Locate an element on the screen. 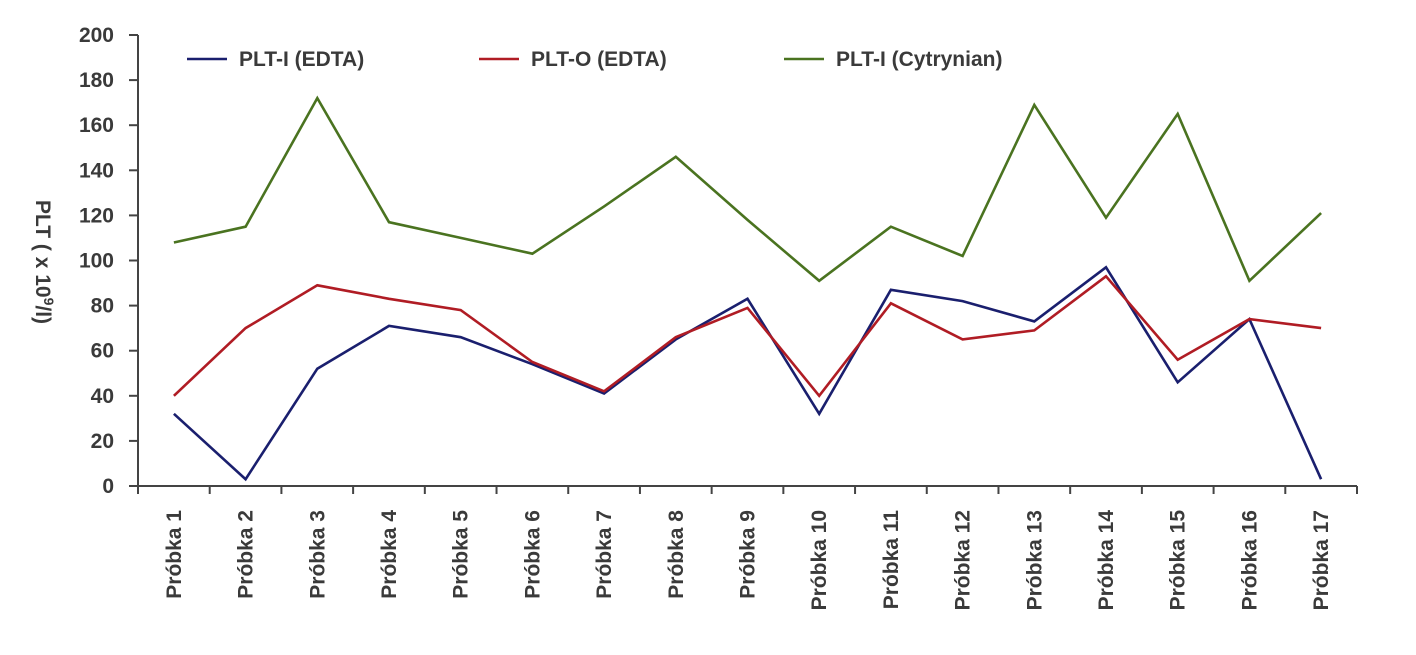 This screenshot has width=1416, height=655. x-tick-label: Próbka 10 is located at coordinates (819, 560).